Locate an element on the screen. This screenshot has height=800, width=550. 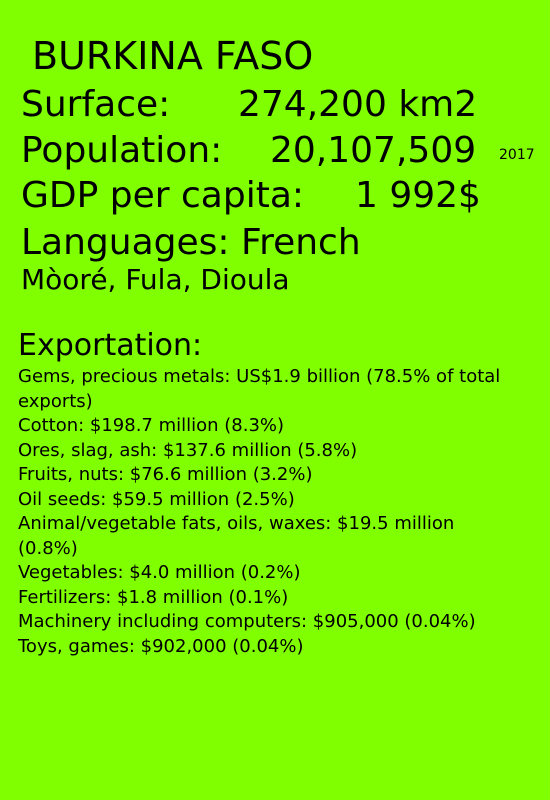
exportation-heading: Exportation: is located at coordinates (110, 345).